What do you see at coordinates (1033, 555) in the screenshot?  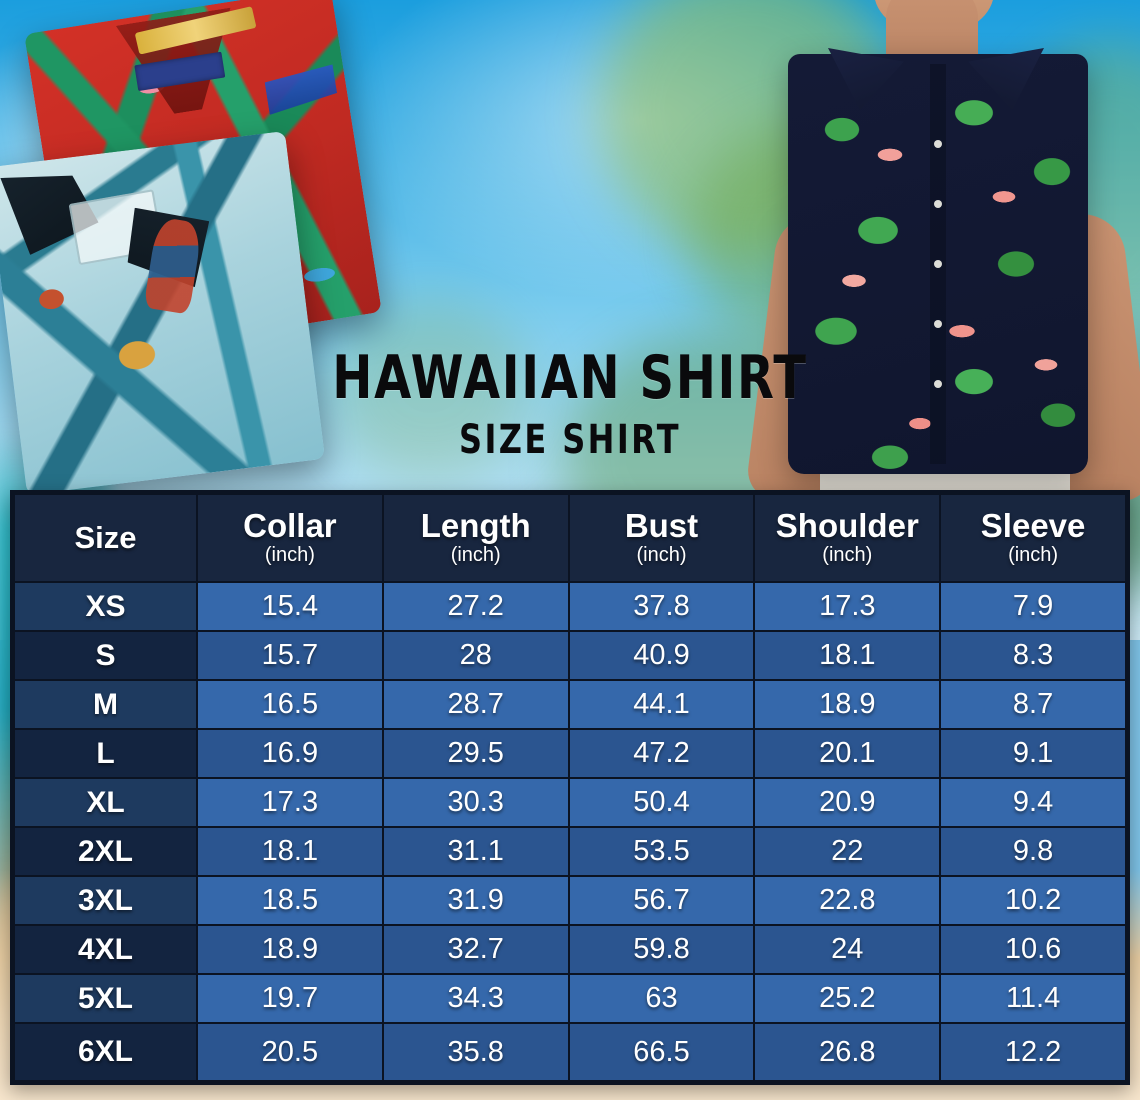 I see `column-header-sleeve-unit: (inch)` at bounding box center [1033, 555].